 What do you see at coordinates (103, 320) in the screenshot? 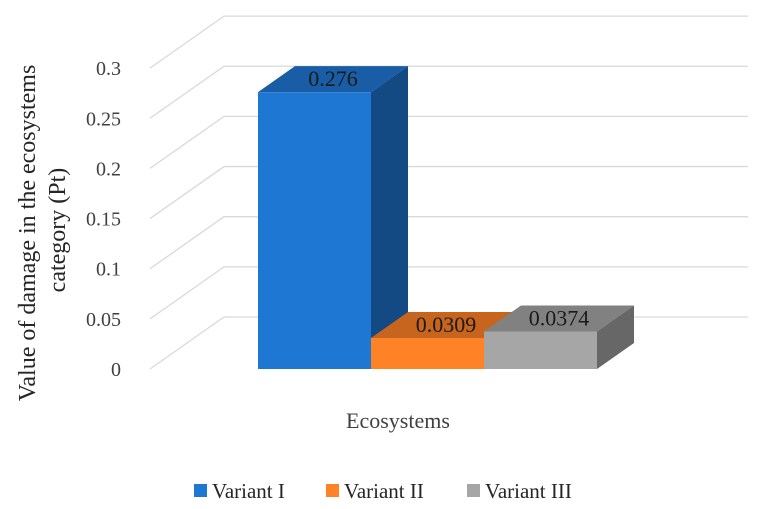
I see `y-tick-label: 0.05` at bounding box center [103, 320].